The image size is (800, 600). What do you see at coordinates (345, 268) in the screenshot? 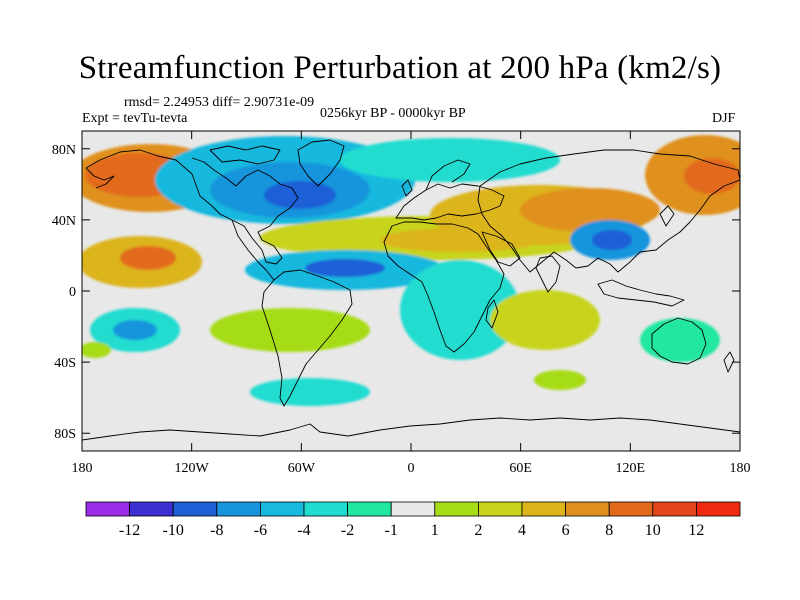
I see `contour-tropical-atlantic-core` at bounding box center [345, 268].